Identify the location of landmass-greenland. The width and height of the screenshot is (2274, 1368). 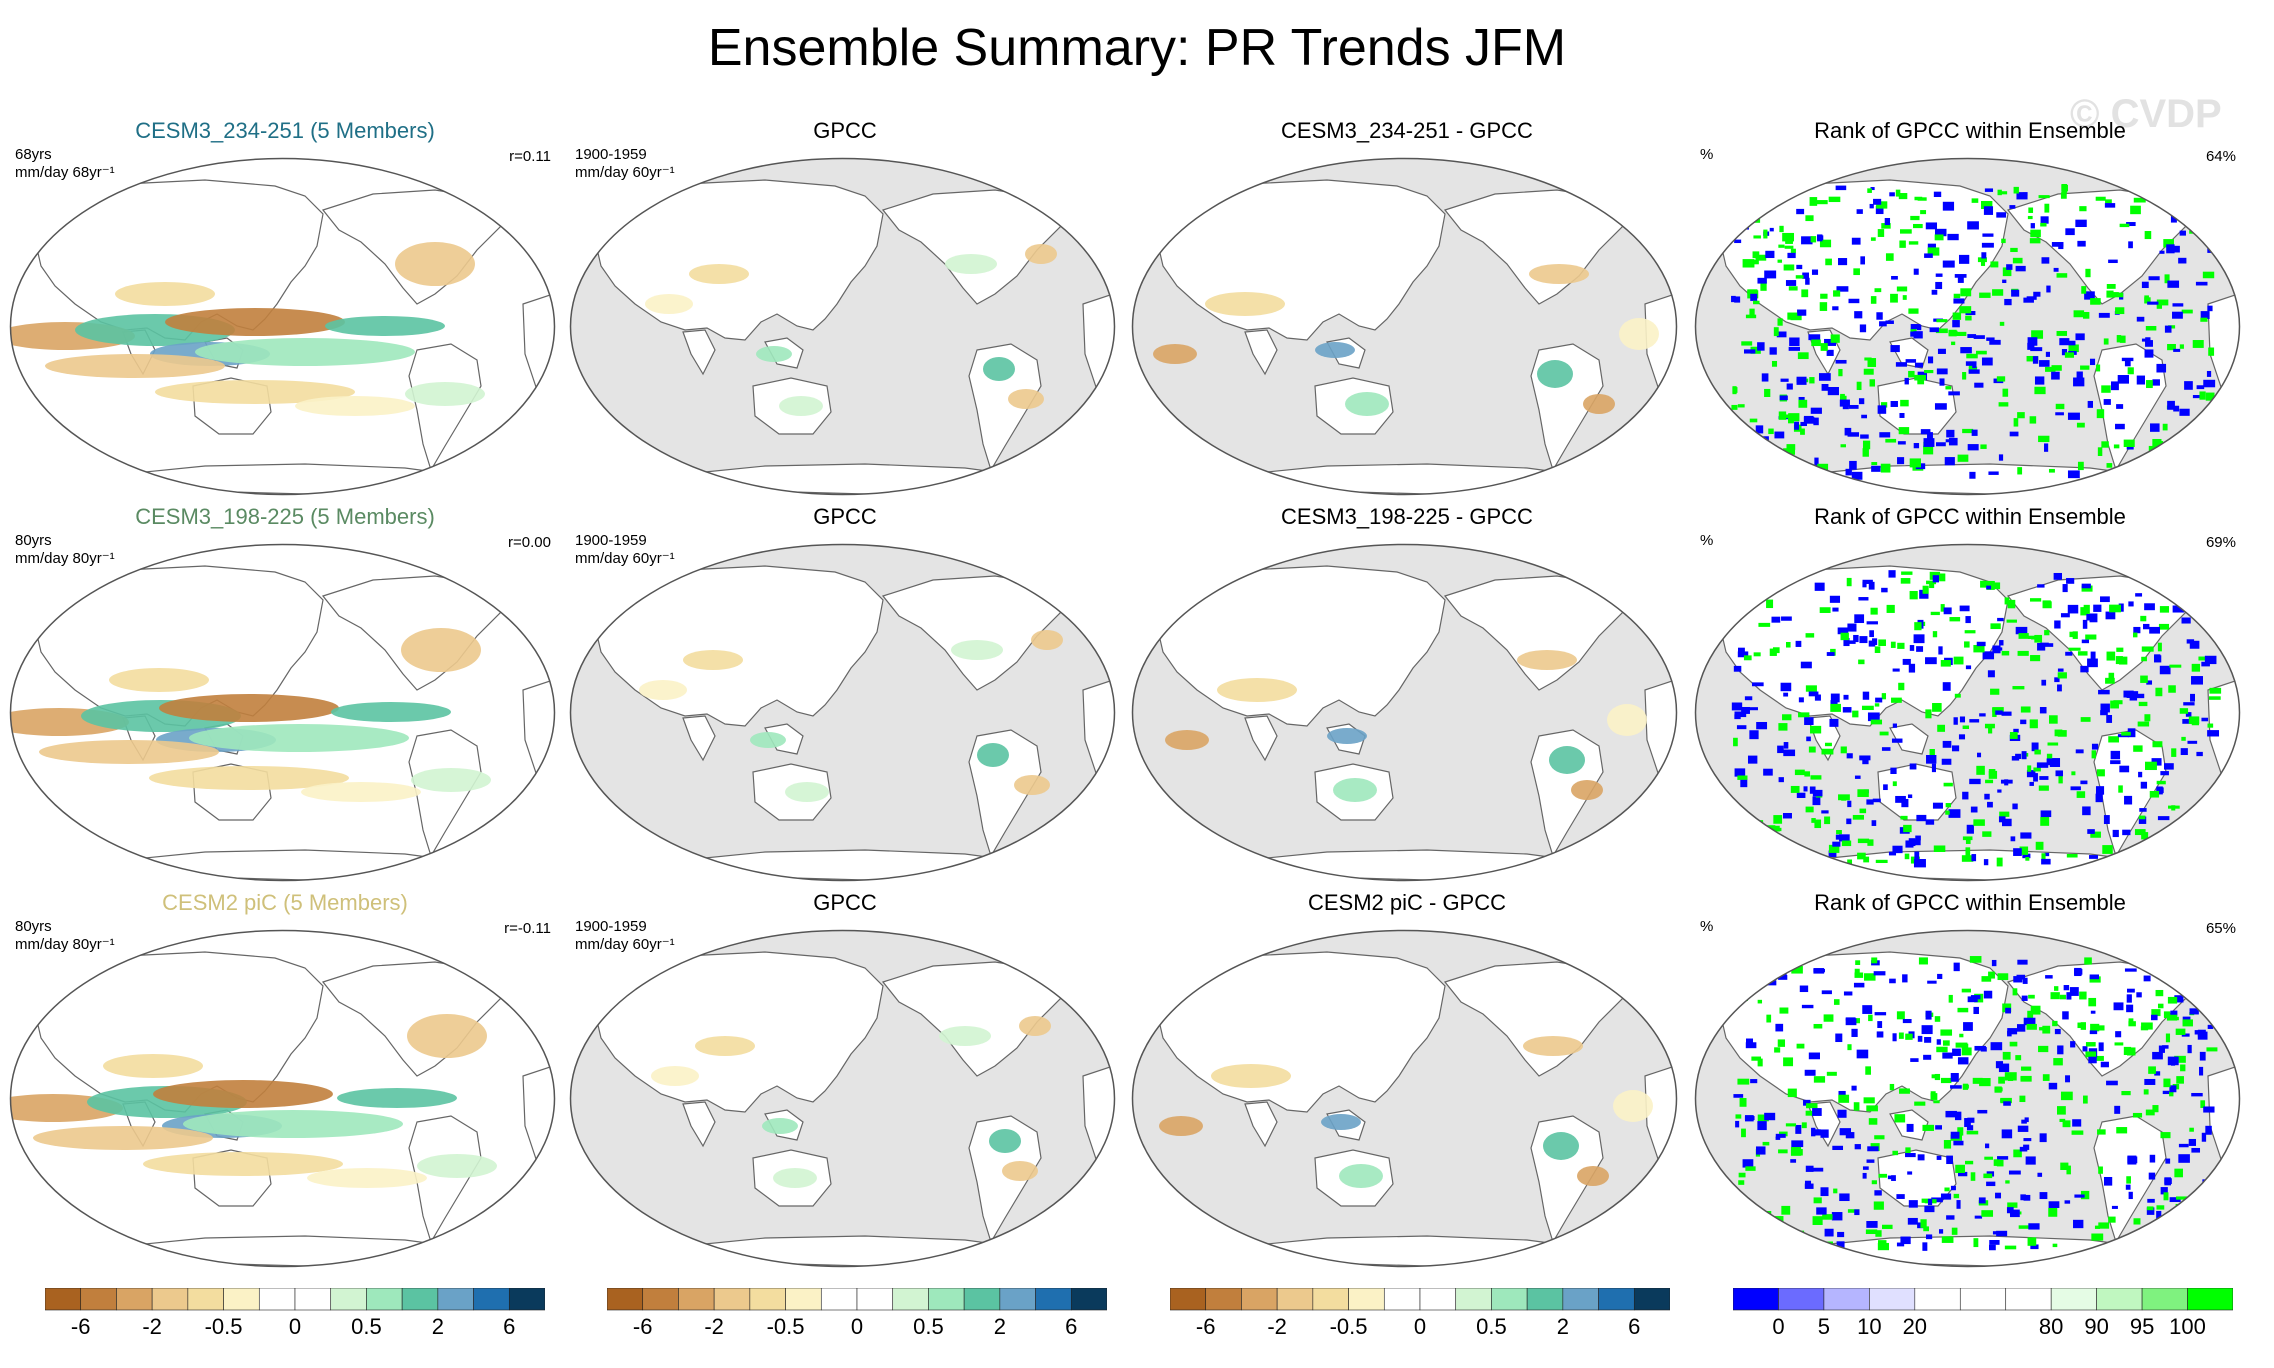
(519, 586).